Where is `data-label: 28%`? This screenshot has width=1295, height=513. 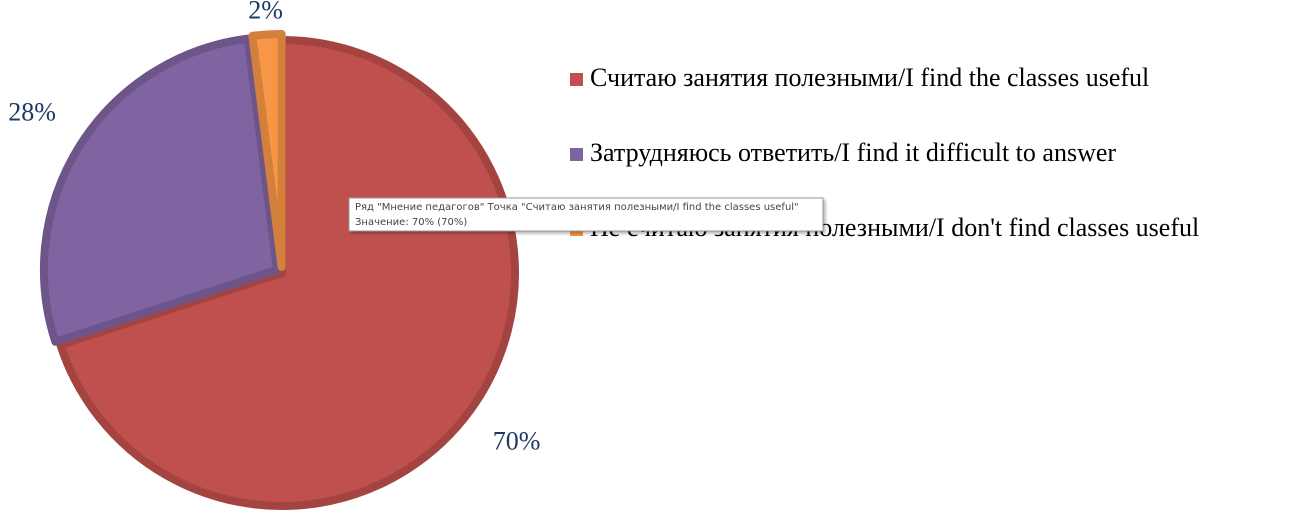 data-label: 28% is located at coordinates (32, 111).